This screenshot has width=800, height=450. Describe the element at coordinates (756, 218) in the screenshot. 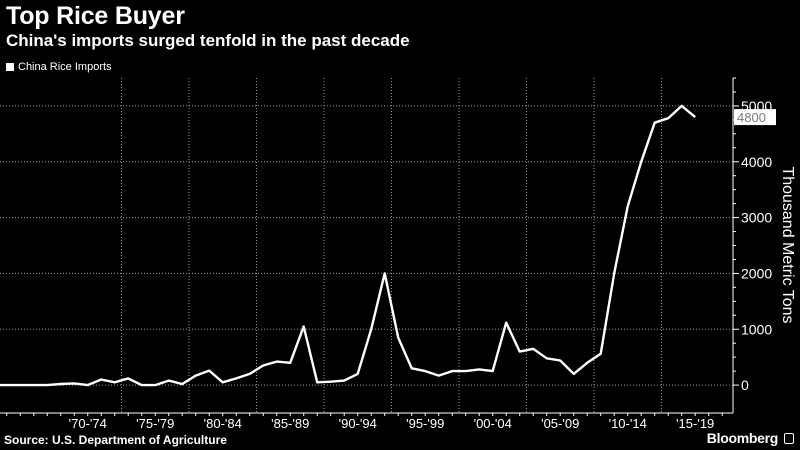

I see `y-tick-label-3000: 3000` at that location.